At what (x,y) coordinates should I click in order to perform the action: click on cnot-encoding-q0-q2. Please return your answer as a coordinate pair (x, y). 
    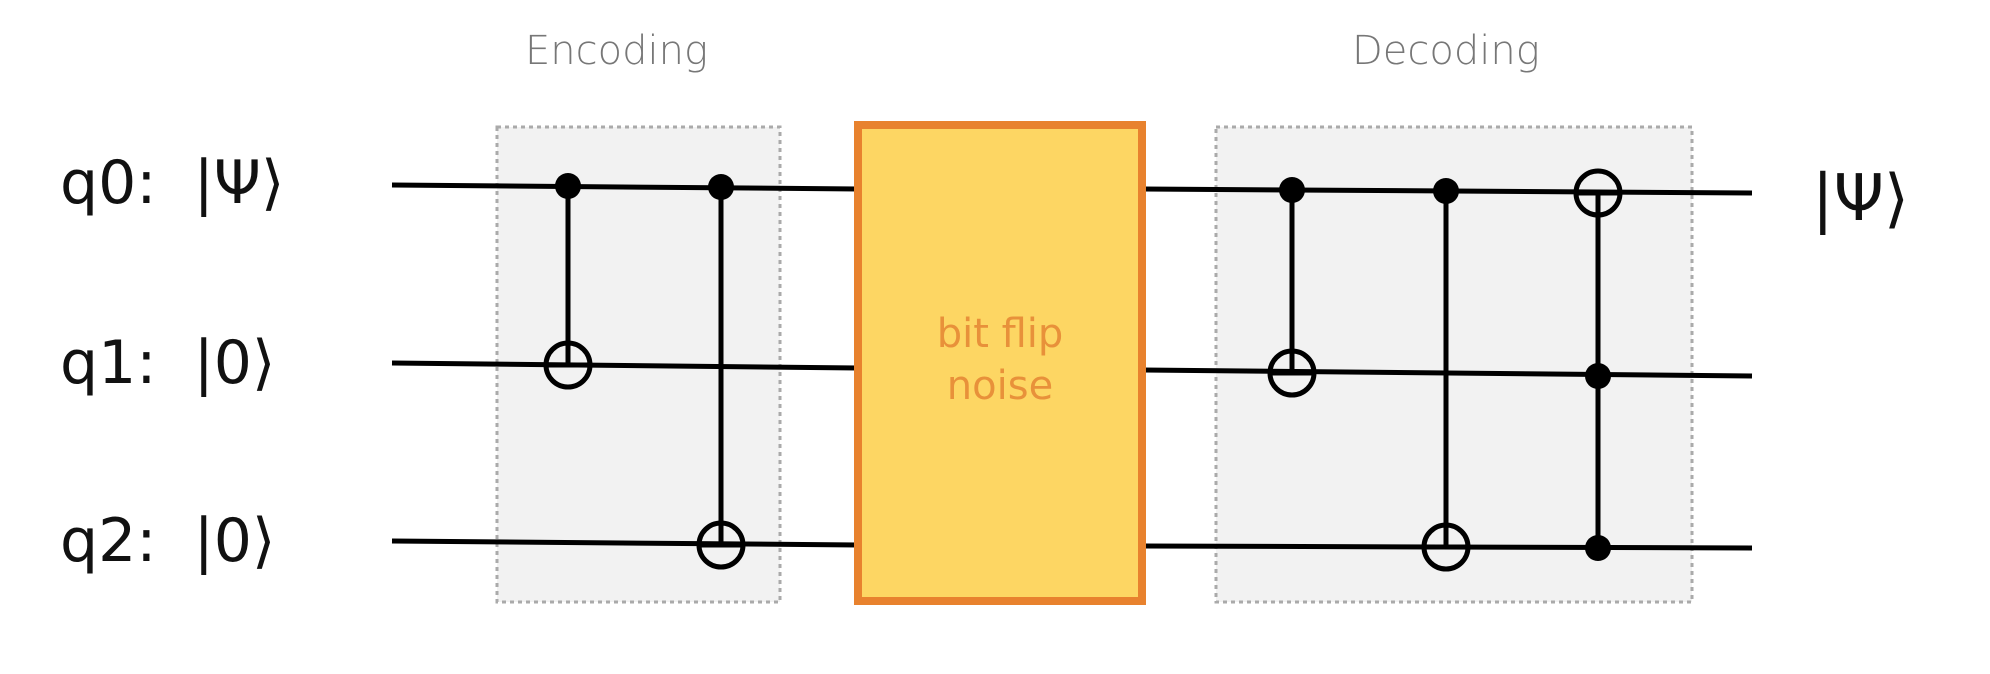
    Looking at the image, I should click on (721, 372).